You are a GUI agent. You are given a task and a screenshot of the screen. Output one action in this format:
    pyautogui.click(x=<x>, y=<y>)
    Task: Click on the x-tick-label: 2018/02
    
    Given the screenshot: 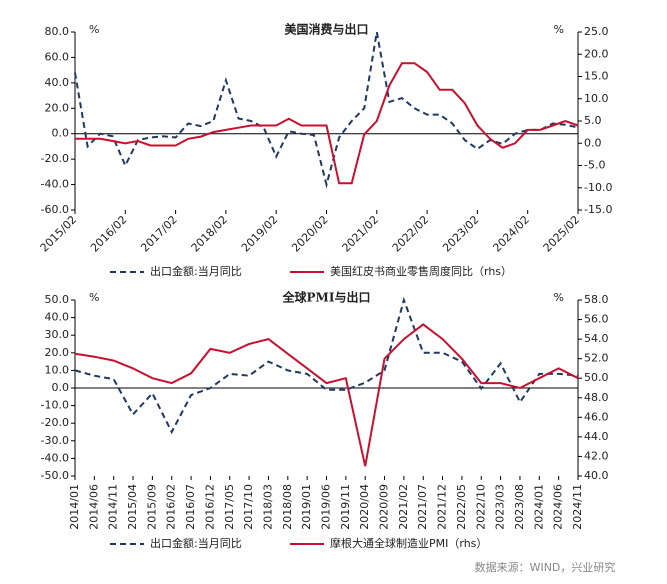 What is the action you would take?
    pyautogui.click(x=210, y=234)
    